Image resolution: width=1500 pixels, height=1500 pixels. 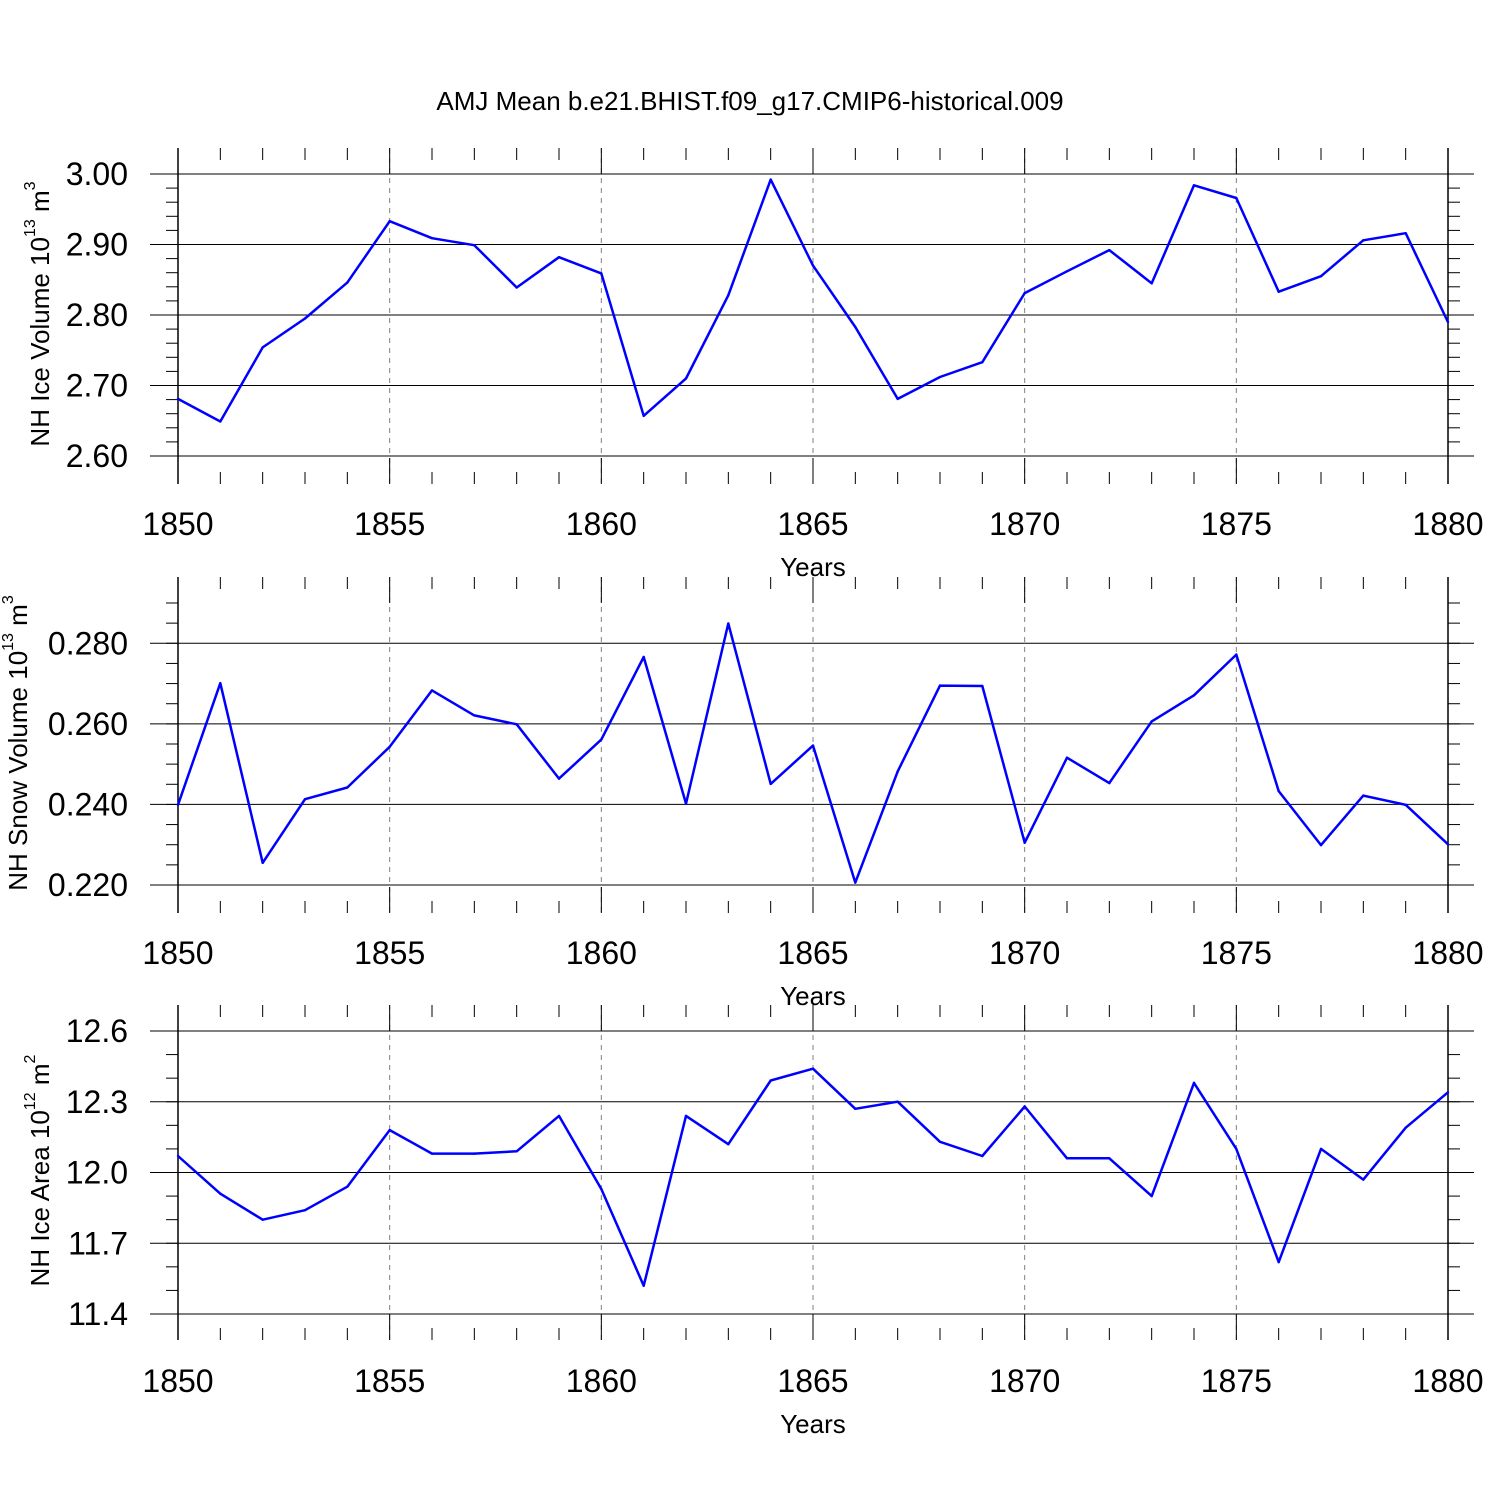 I want to click on y-tick-label: 11.7, so click(x=98, y=1243).